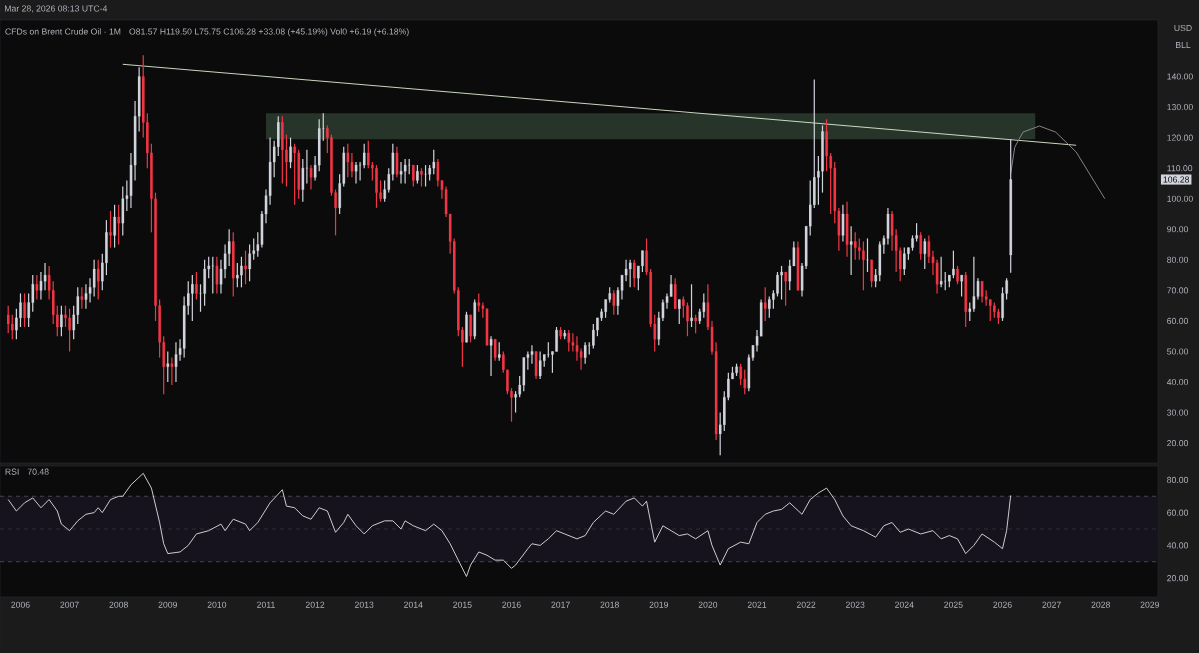 The height and width of the screenshot is (653, 1199). Describe the element at coordinates (12, 471) in the screenshot. I see `chart-title: RSI` at that location.